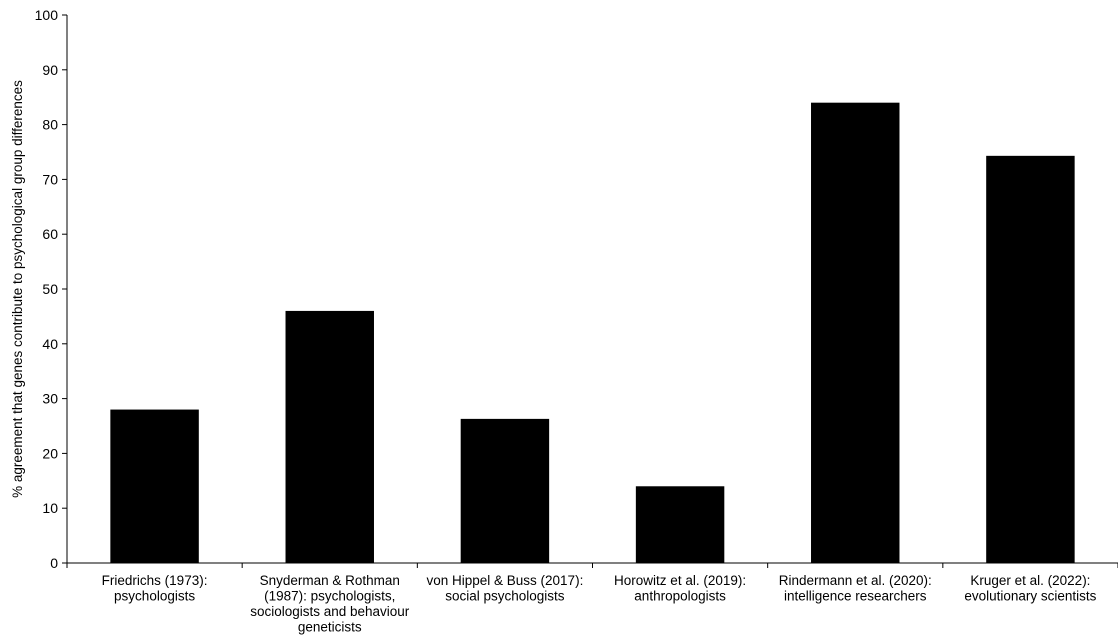 This screenshot has width=1118, height=638. What do you see at coordinates (1030, 580) in the screenshot?
I see `x-tick-label-line: Kruger et al. (2022):` at bounding box center [1030, 580].